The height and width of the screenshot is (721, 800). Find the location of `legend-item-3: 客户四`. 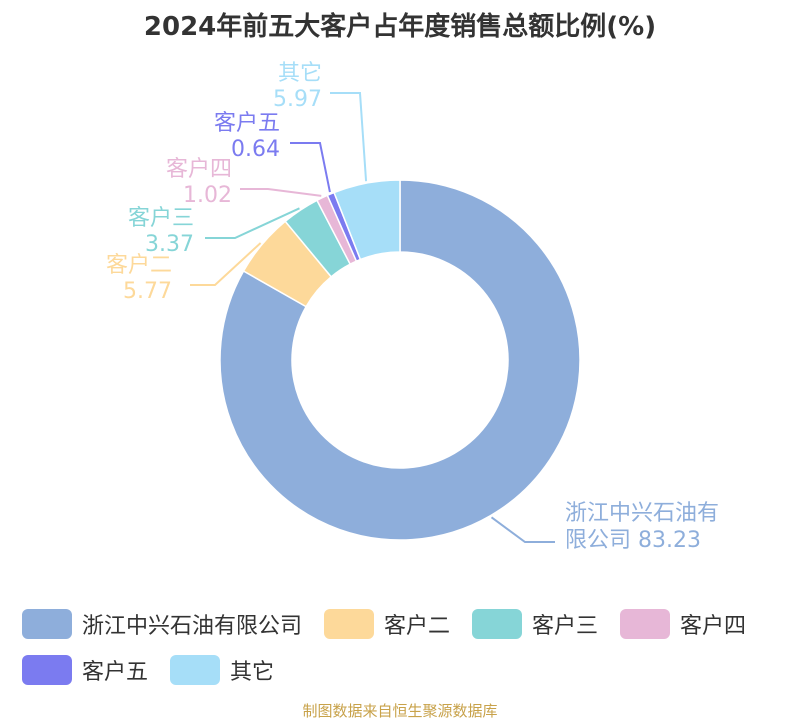

legend-item-3: 客户四 is located at coordinates (683, 624).